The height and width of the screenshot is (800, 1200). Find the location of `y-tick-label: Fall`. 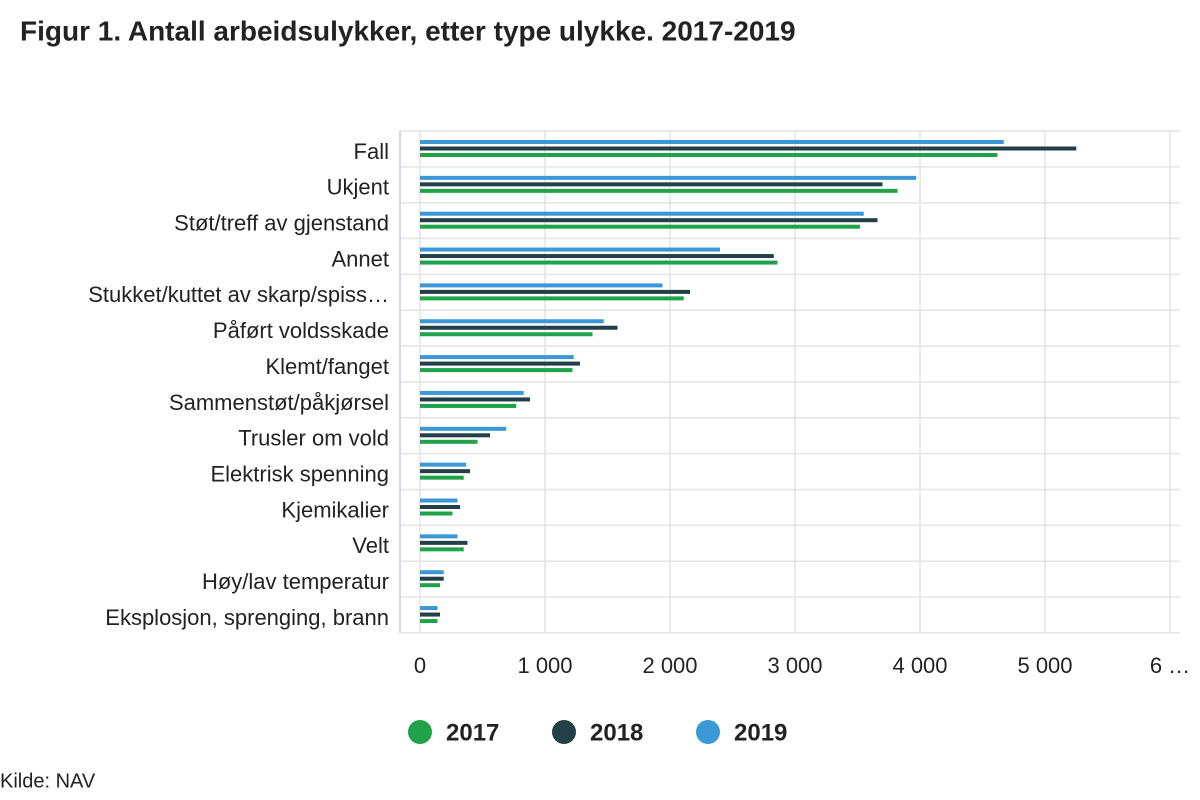

y-tick-label: Fall is located at coordinates (371, 151).